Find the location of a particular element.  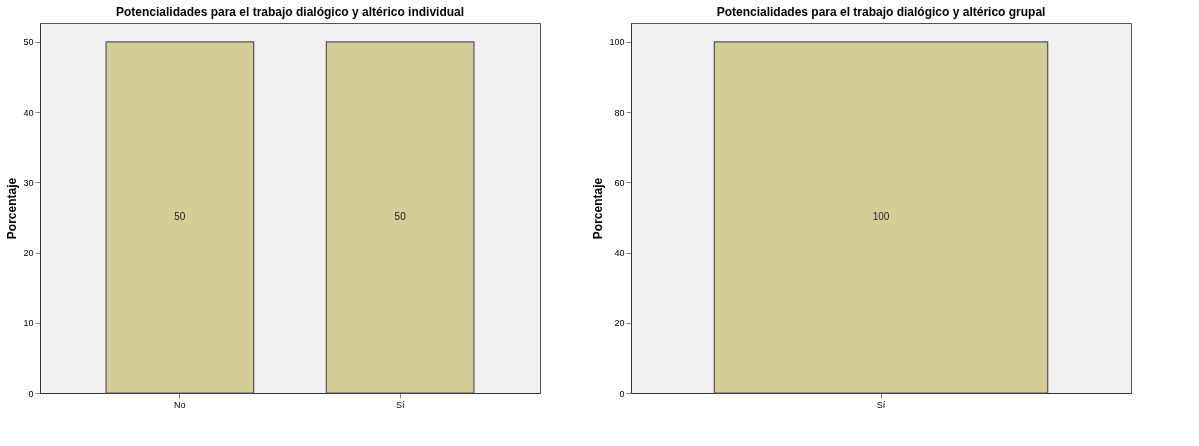

y-tick-label: 80 is located at coordinates (619, 112).